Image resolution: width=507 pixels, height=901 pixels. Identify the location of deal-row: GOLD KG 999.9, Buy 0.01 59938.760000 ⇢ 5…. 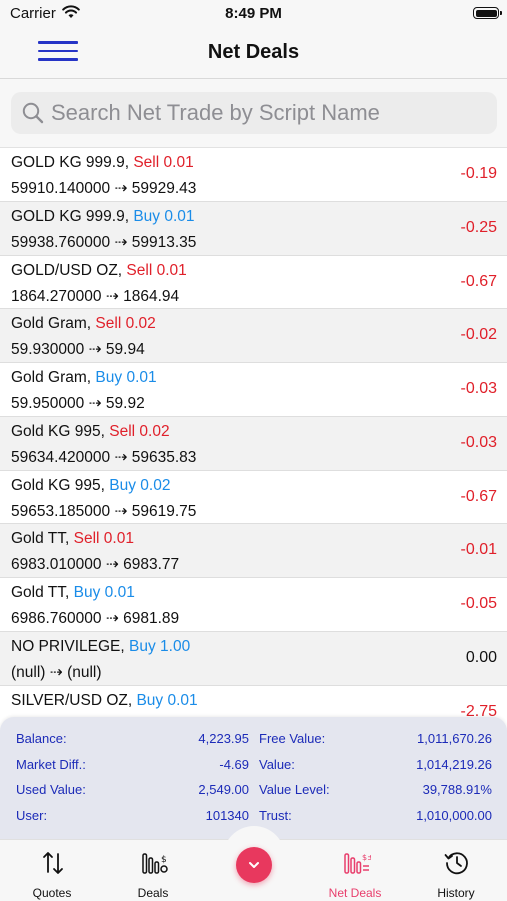
(253, 228).